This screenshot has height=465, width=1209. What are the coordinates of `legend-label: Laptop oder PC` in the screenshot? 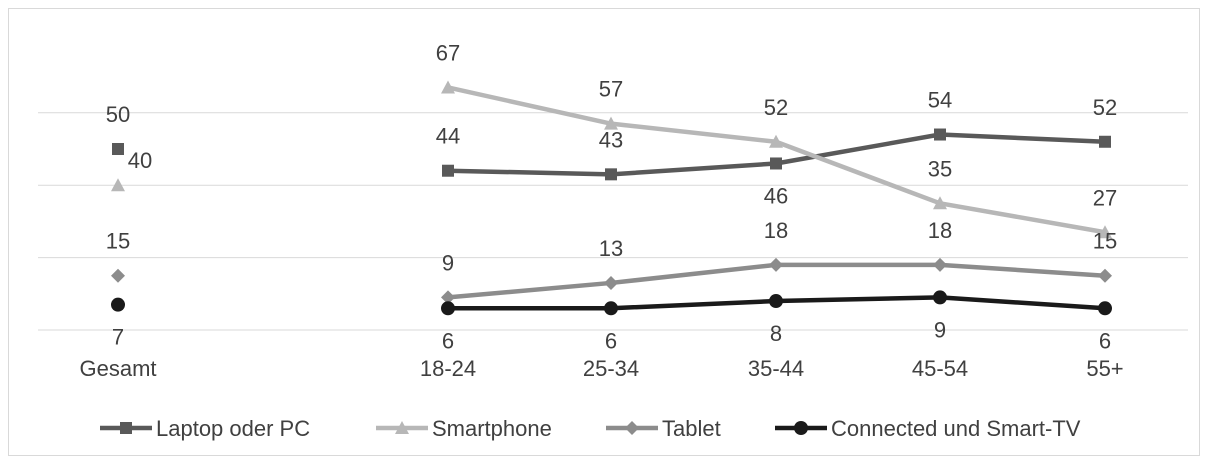 It's located at (233, 428).